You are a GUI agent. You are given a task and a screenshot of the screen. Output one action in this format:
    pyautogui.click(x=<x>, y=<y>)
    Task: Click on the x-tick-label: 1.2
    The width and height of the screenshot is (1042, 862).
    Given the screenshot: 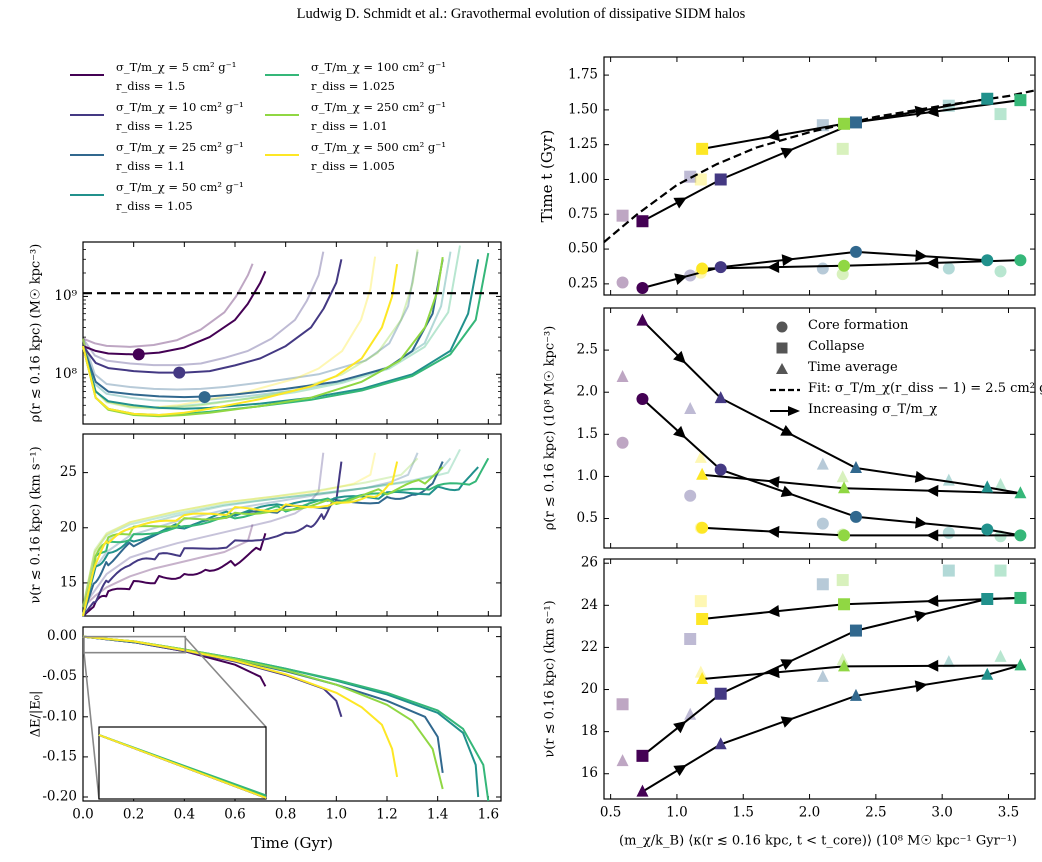 What is the action you would take?
    pyautogui.click(x=386, y=815)
    